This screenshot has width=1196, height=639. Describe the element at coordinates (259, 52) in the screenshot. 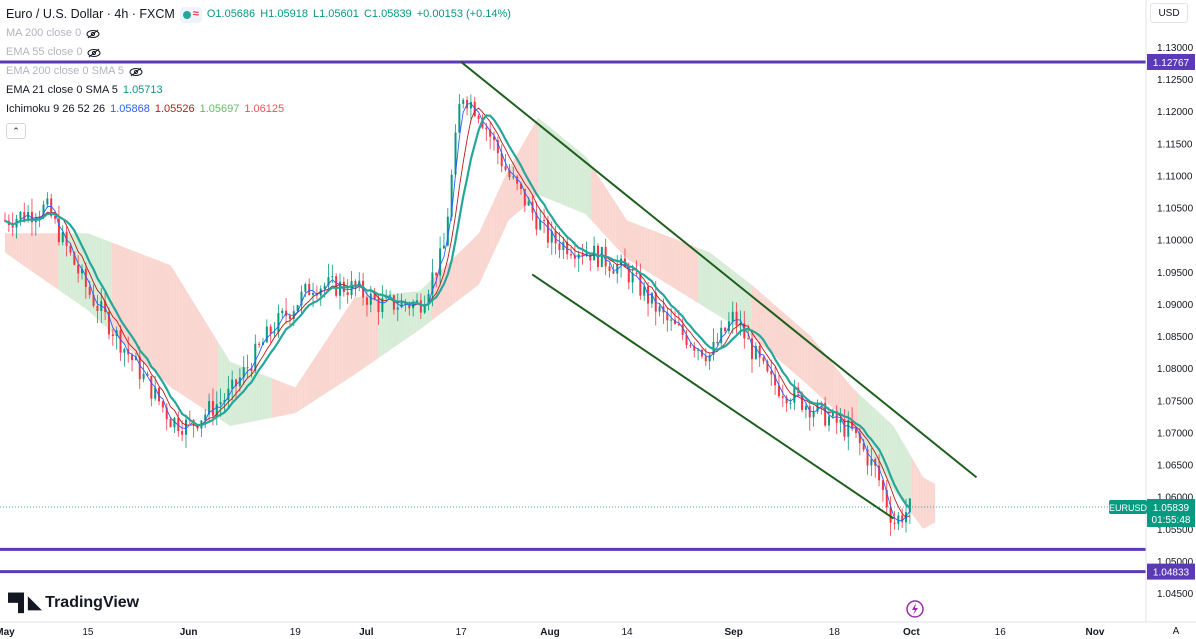

I see `indicator-ema55: EMA 55 close 0` at that location.